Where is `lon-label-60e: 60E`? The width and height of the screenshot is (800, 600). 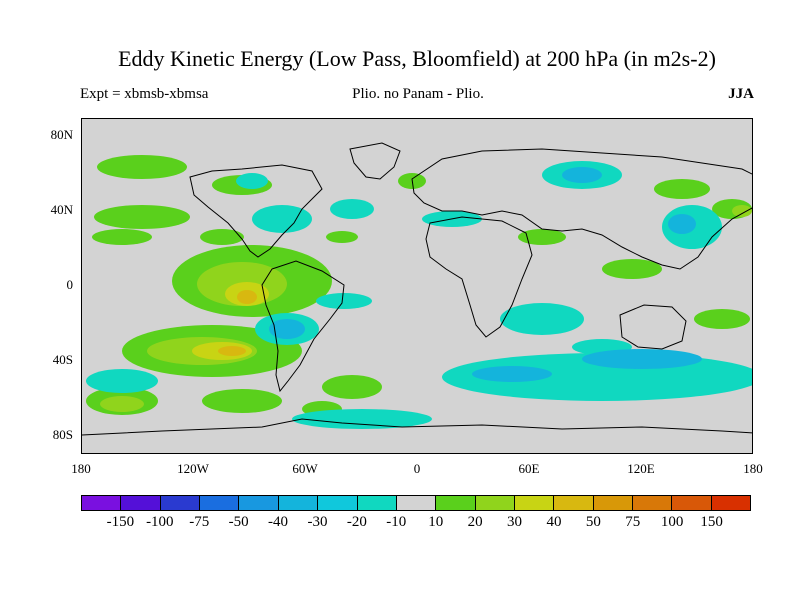 lon-label-60e: 60E is located at coordinates (529, 468).